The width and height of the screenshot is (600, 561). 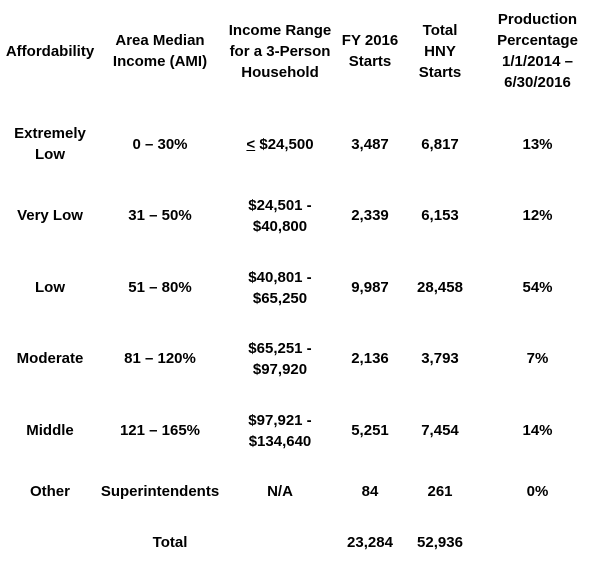 What do you see at coordinates (50, 51) in the screenshot?
I see `header-affordability: Affordability` at bounding box center [50, 51].